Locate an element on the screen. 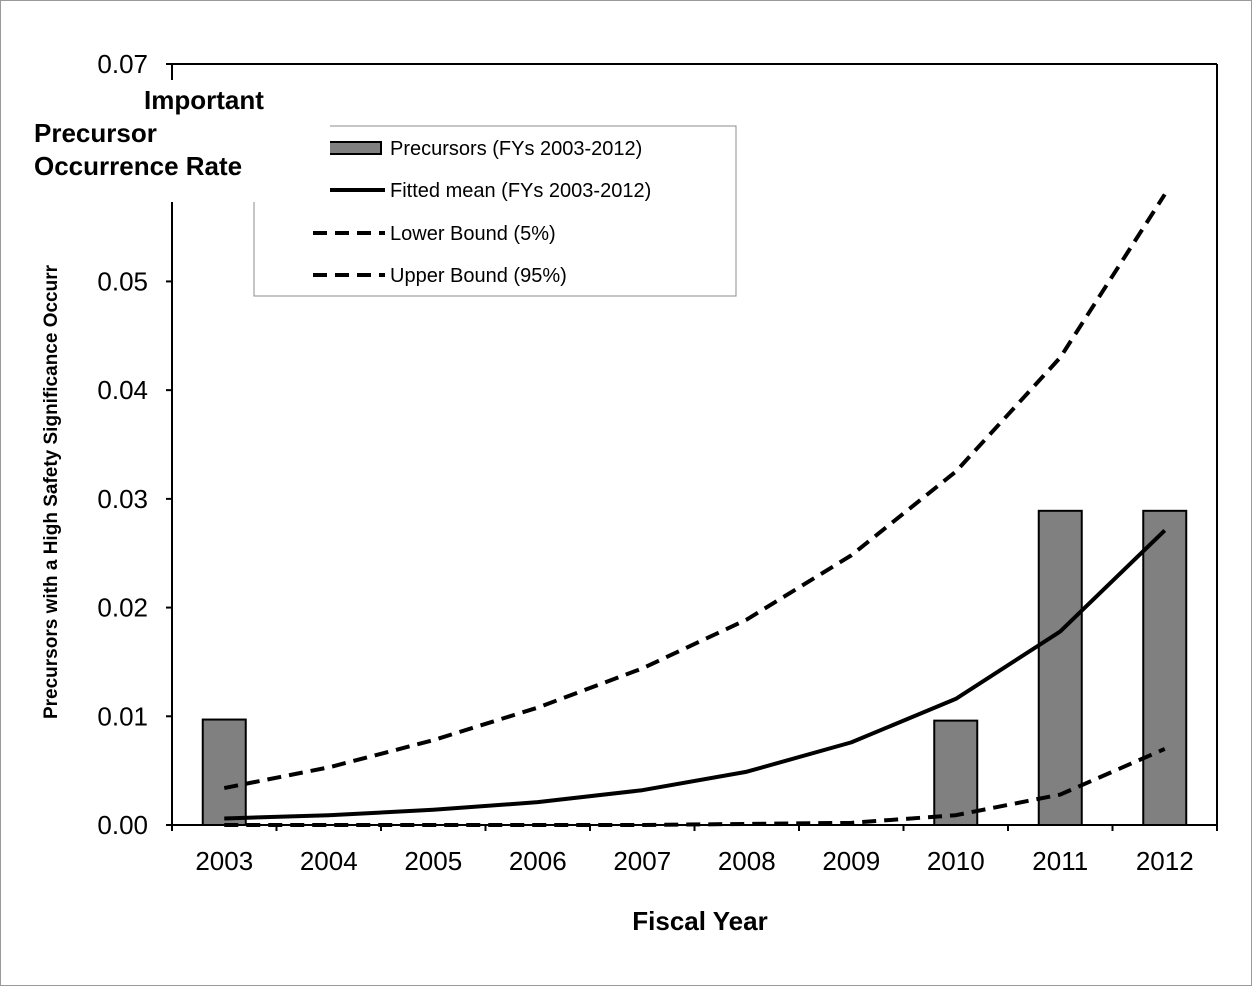 The height and width of the screenshot is (992, 1253). y-tick-label: 0.04 is located at coordinates (122, 390).